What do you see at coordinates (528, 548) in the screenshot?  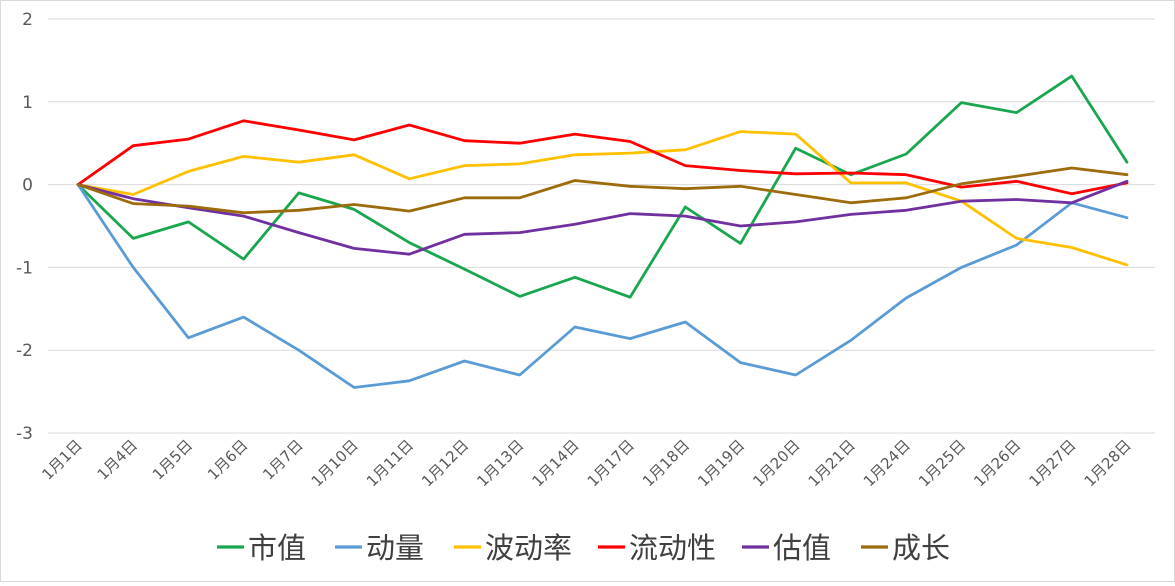 I see `legend-label-2: 波动率` at bounding box center [528, 548].